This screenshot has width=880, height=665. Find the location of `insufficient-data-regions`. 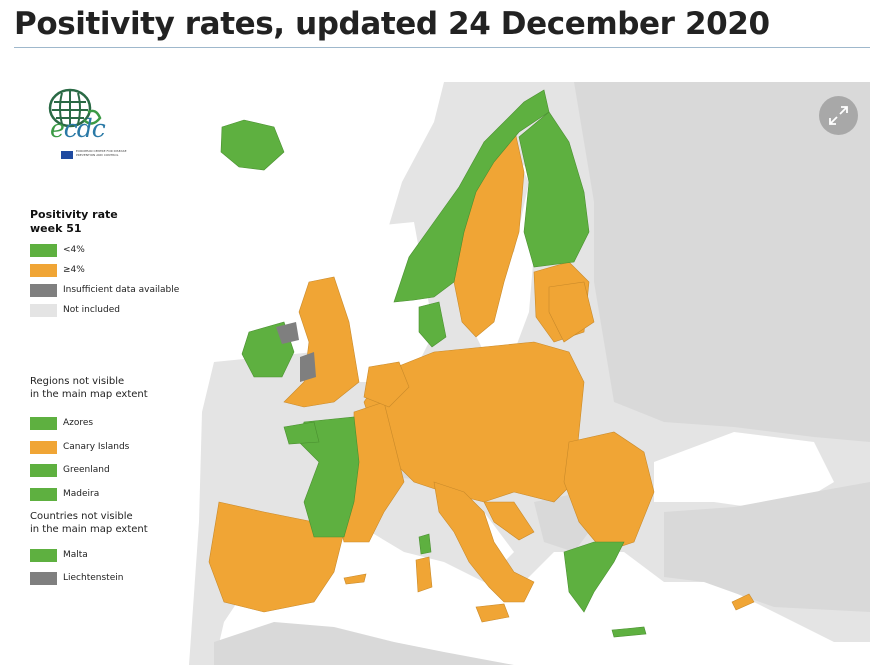

insufficient-data-regions is located at coordinates (296, 352).